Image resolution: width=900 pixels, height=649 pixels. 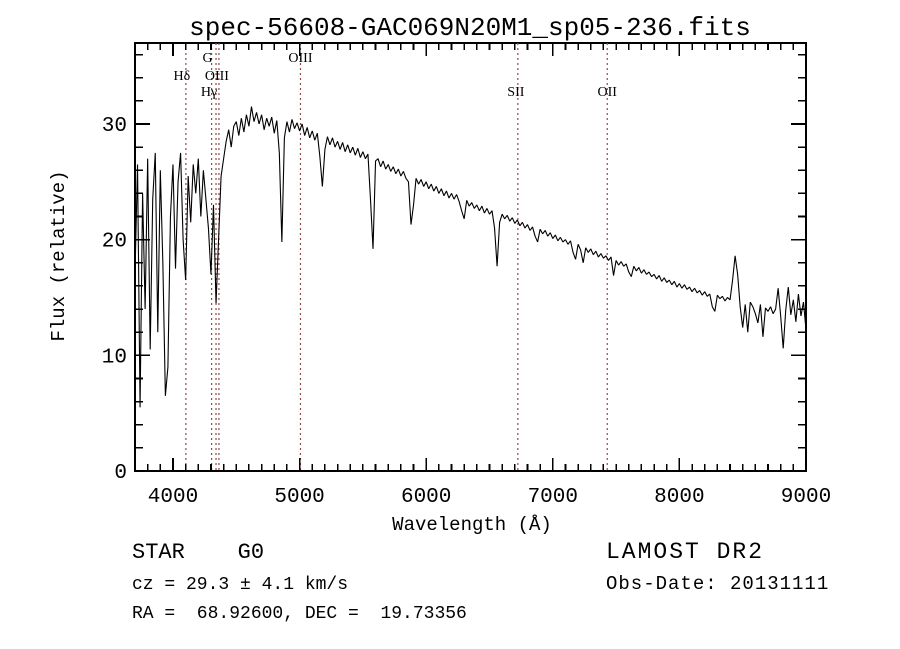 What do you see at coordinates (120, 473) in the screenshot?
I see `y-tick-label: 0` at bounding box center [120, 473].